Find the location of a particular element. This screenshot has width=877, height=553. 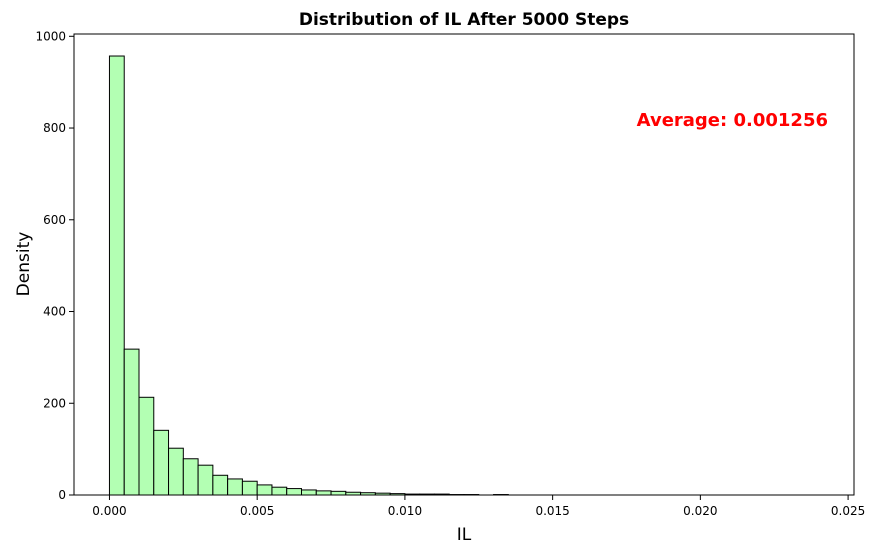

x-tick-label: 0.020 is located at coordinates (700, 511).